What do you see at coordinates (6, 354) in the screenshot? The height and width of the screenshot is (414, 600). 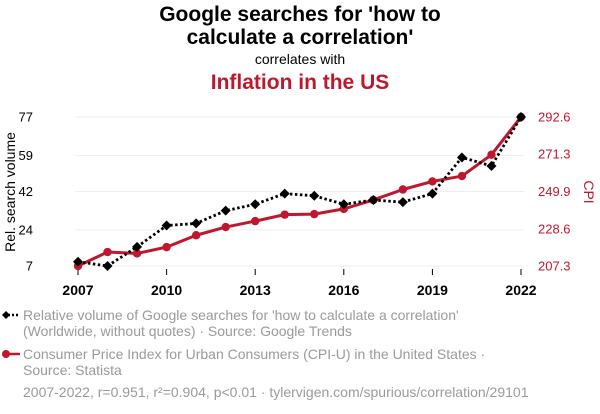 I see `legend-swatch-cpi-marker` at bounding box center [6, 354].